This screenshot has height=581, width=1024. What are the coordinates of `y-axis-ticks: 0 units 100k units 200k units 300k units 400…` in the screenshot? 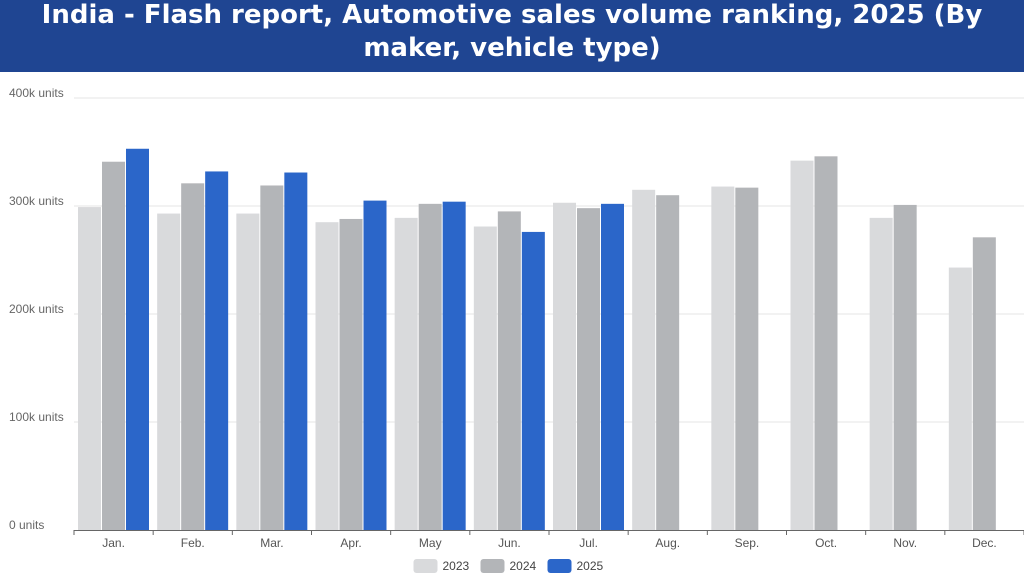 It's located at (36, 309).